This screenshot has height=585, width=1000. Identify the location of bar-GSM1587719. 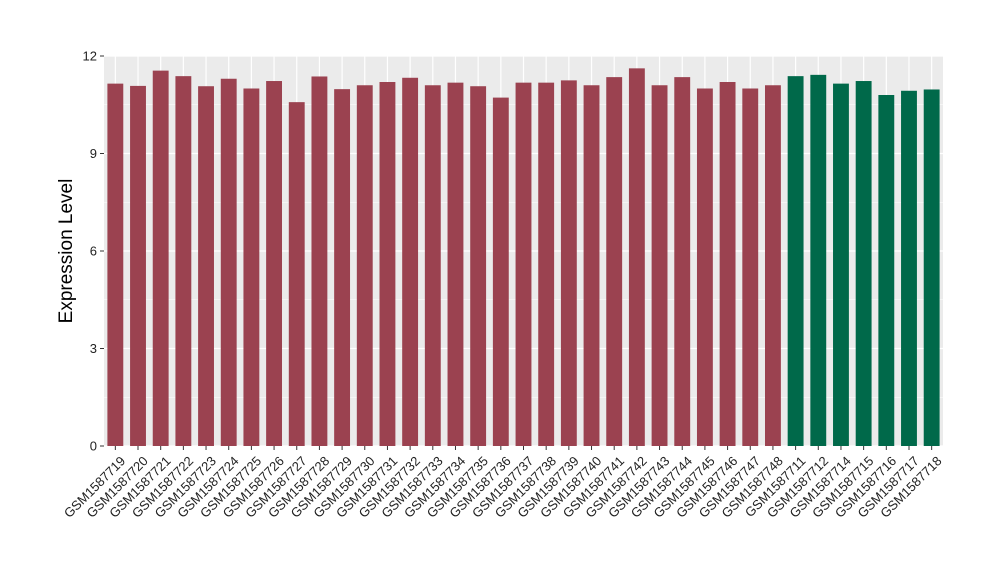
(115, 264).